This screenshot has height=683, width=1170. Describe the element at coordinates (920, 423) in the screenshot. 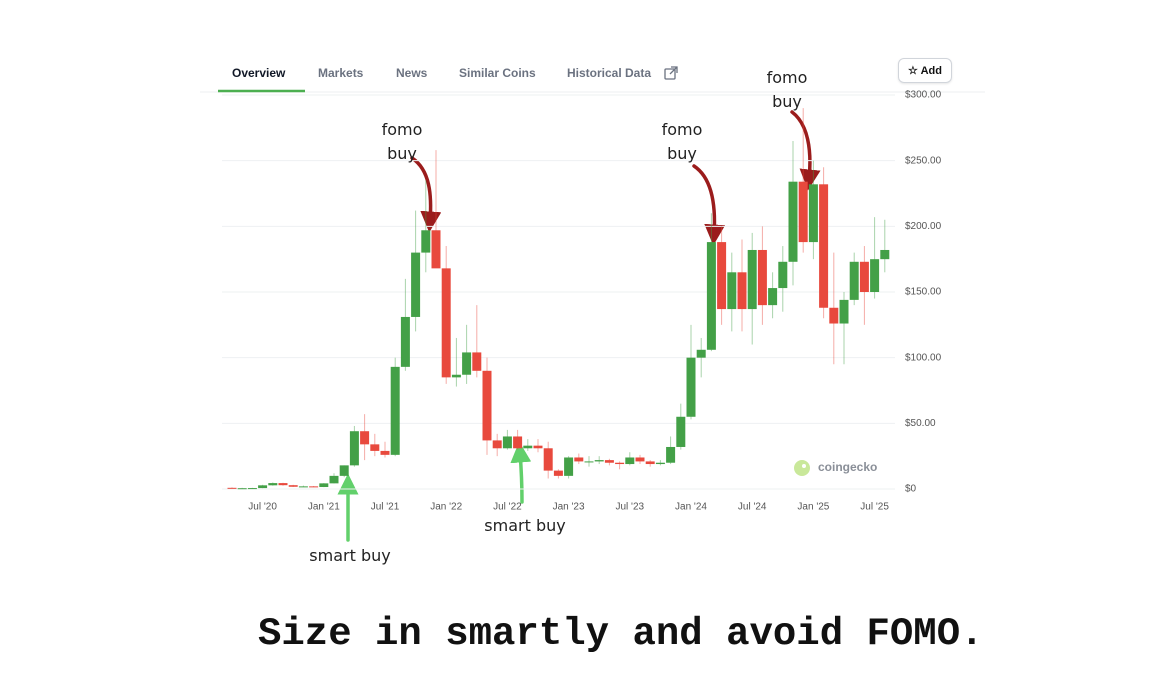

I see `y-tick-label: $50.00` at that location.